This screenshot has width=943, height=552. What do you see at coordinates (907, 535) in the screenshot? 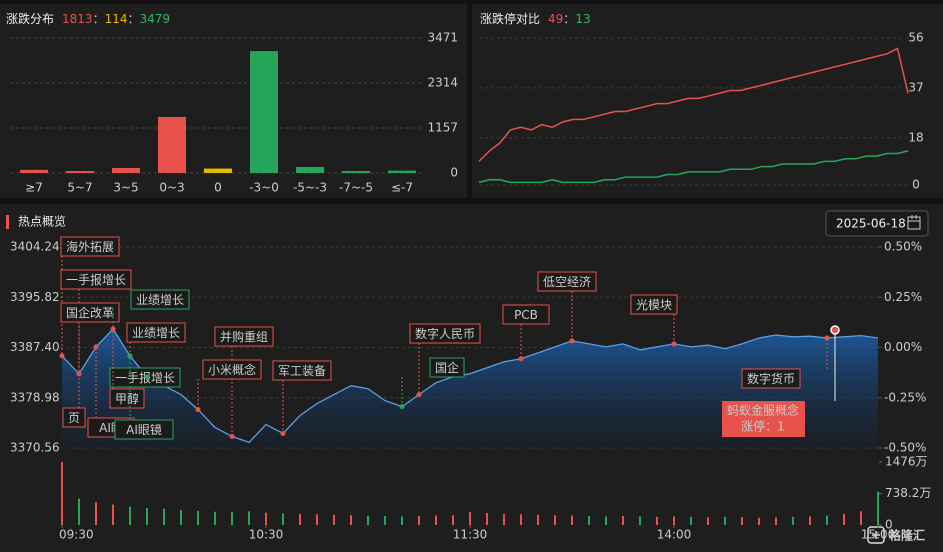
I see `brand: 格隆汇` at bounding box center [907, 535].